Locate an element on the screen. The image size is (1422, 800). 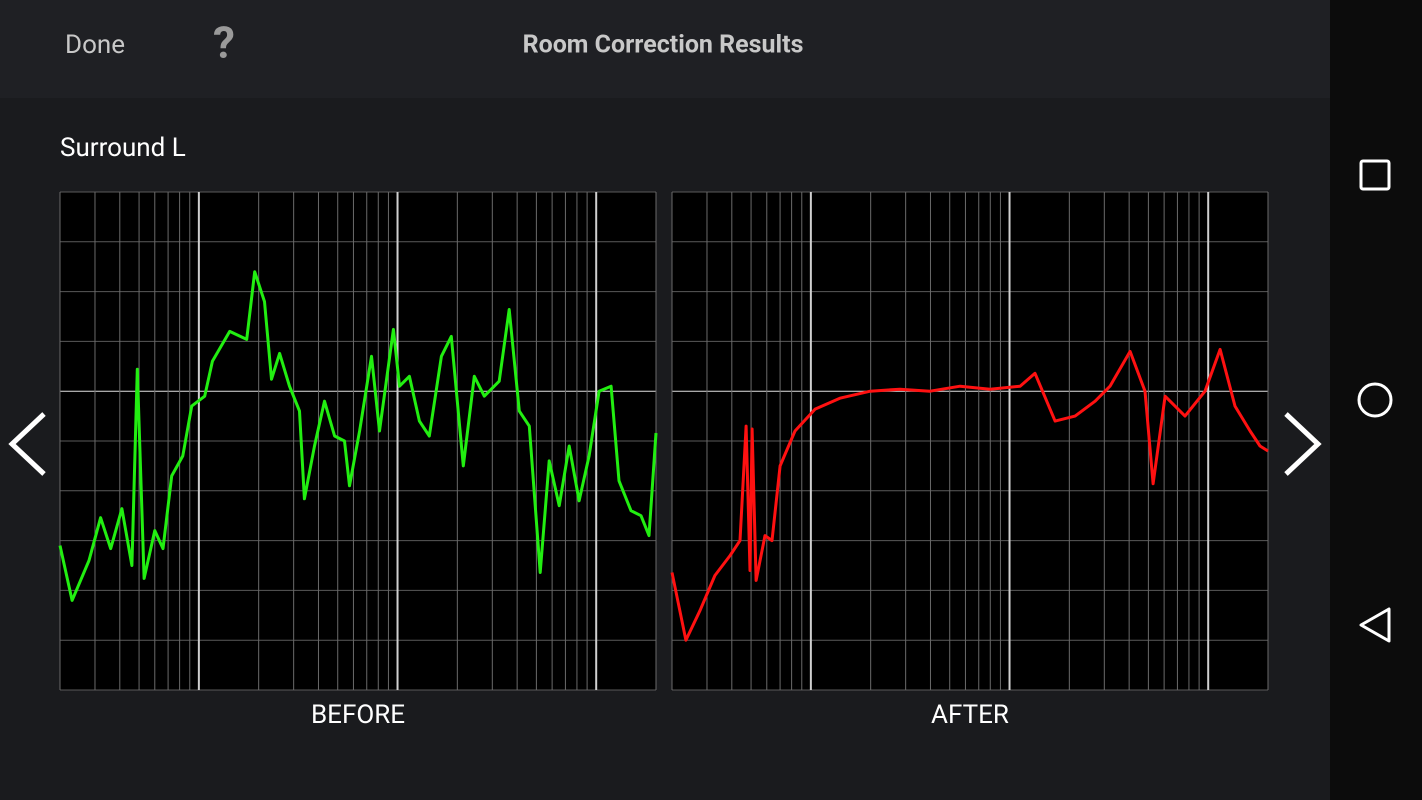
top-bar is located at coordinates (665, 49).